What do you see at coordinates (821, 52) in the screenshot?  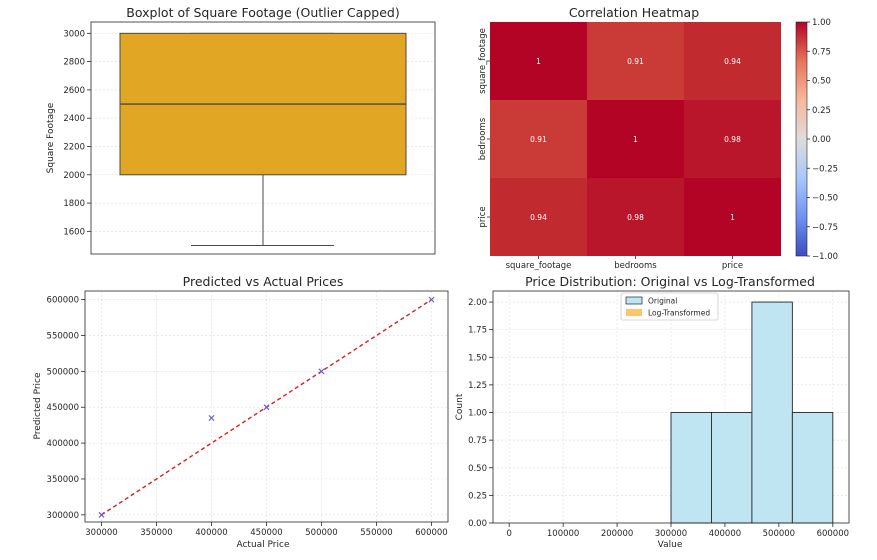 I see `colorbar-tick-label: 0.75` at bounding box center [821, 52].